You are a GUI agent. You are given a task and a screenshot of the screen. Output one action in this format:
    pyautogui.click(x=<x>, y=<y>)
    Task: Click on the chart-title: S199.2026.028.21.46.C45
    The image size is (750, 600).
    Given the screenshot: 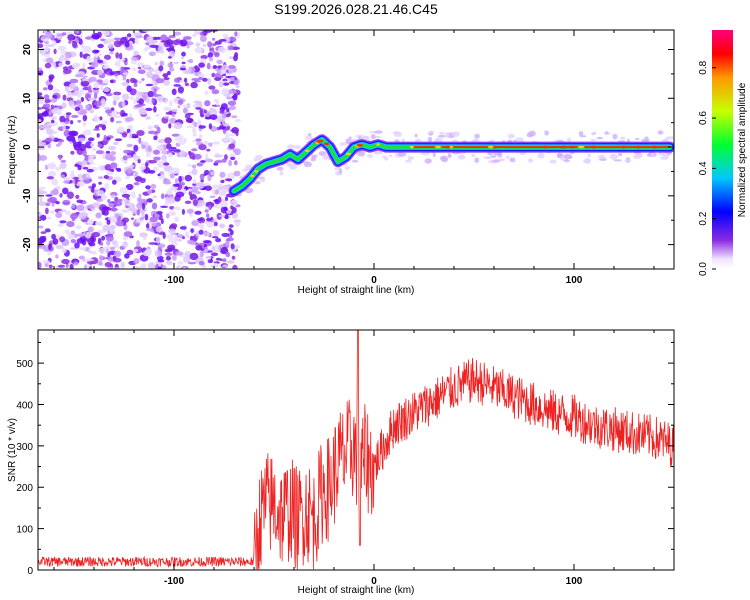 What is the action you would take?
    pyautogui.click(x=356, y=9)
    